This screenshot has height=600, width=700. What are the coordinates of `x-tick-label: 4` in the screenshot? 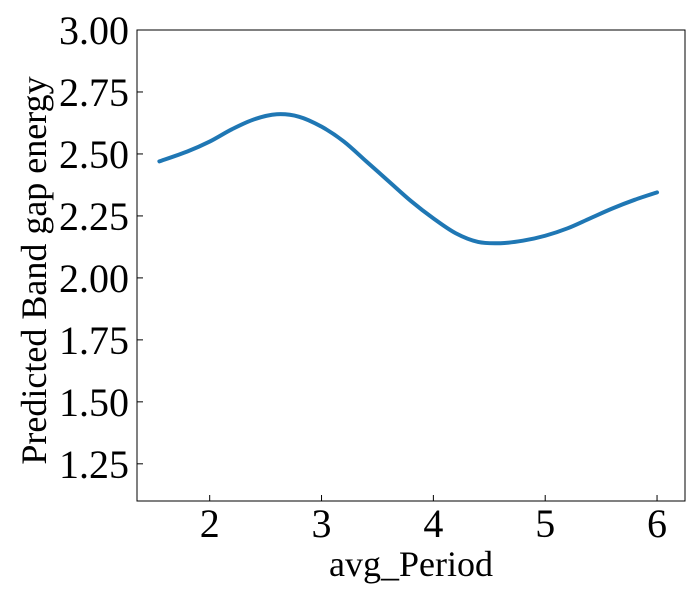 It's located at (433, 523).